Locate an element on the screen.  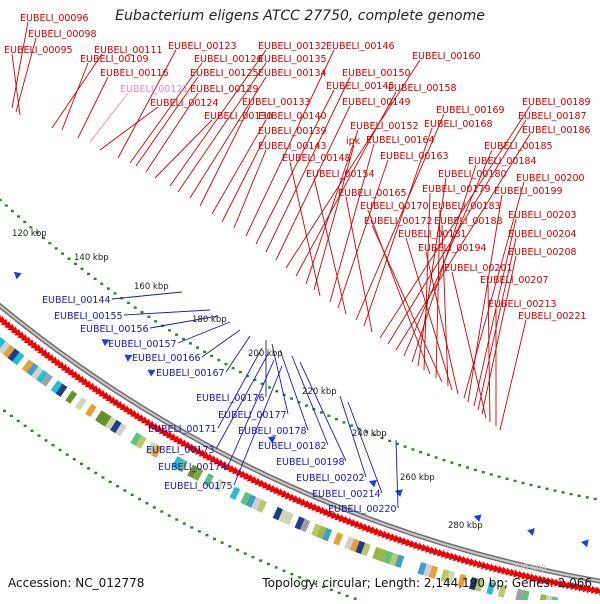
forward-gene-label: EUBELI_00201 is located at coordinates (478, 268).